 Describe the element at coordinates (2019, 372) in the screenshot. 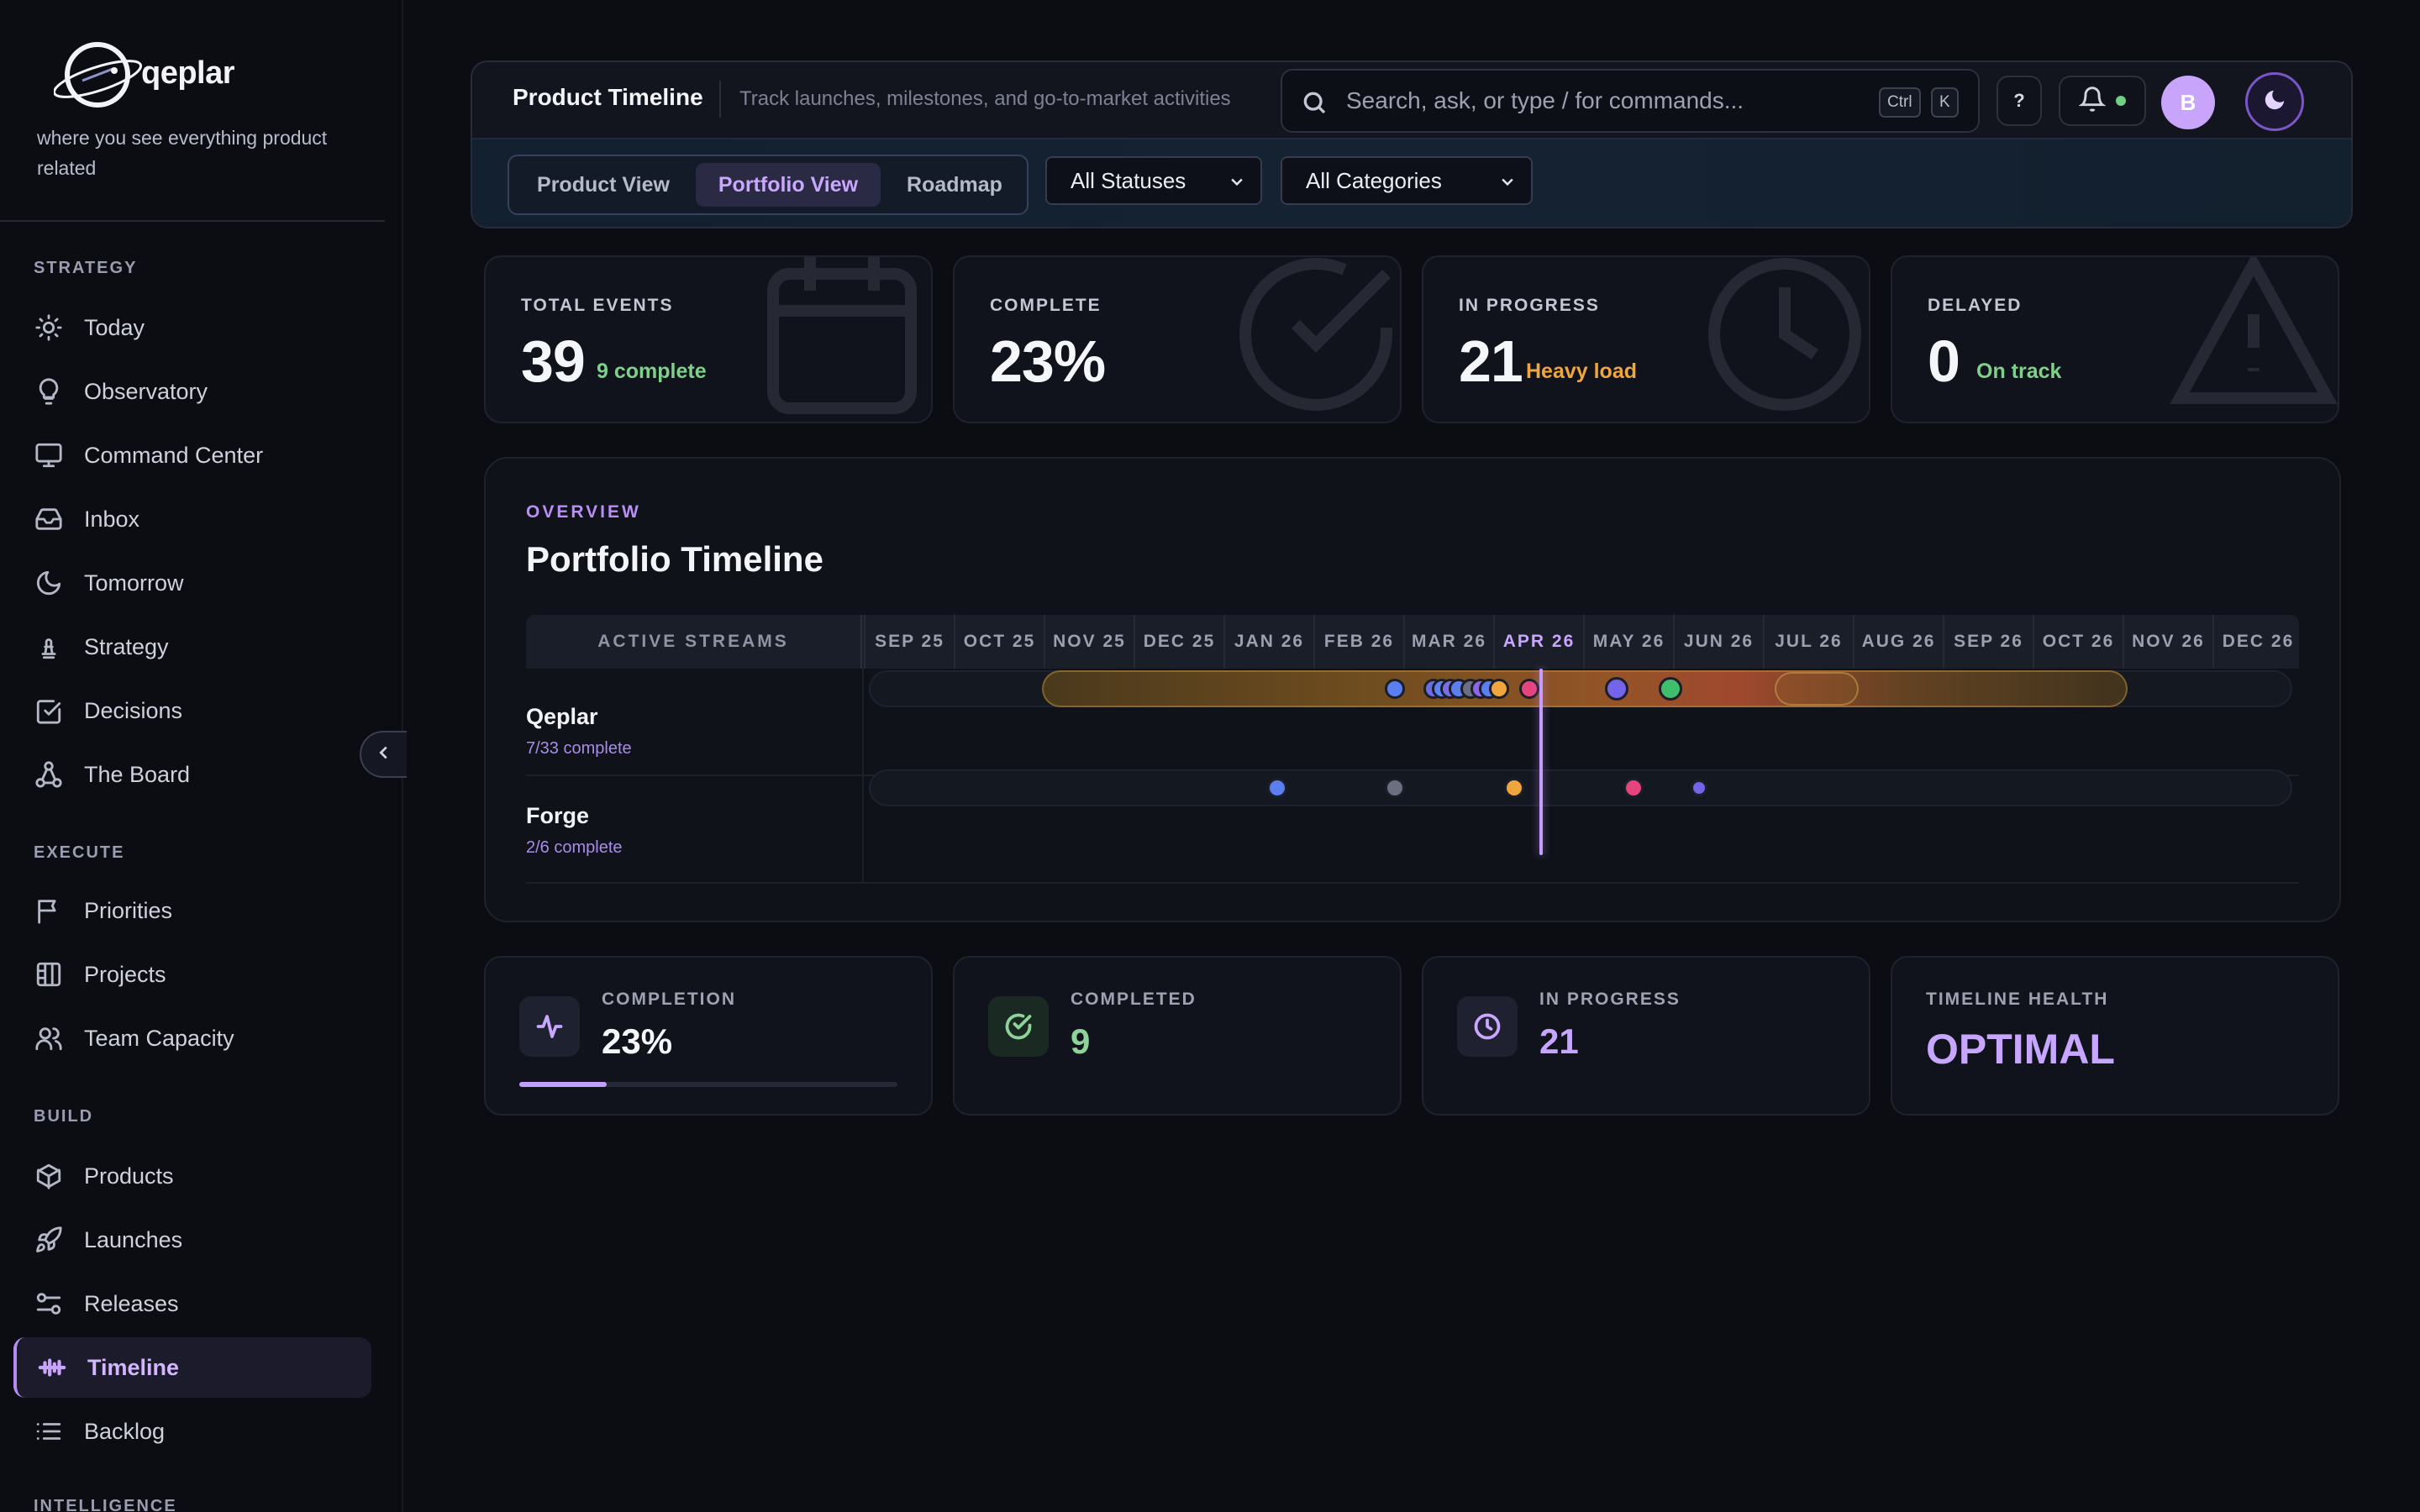

I see `stat-note: On track` at that location.